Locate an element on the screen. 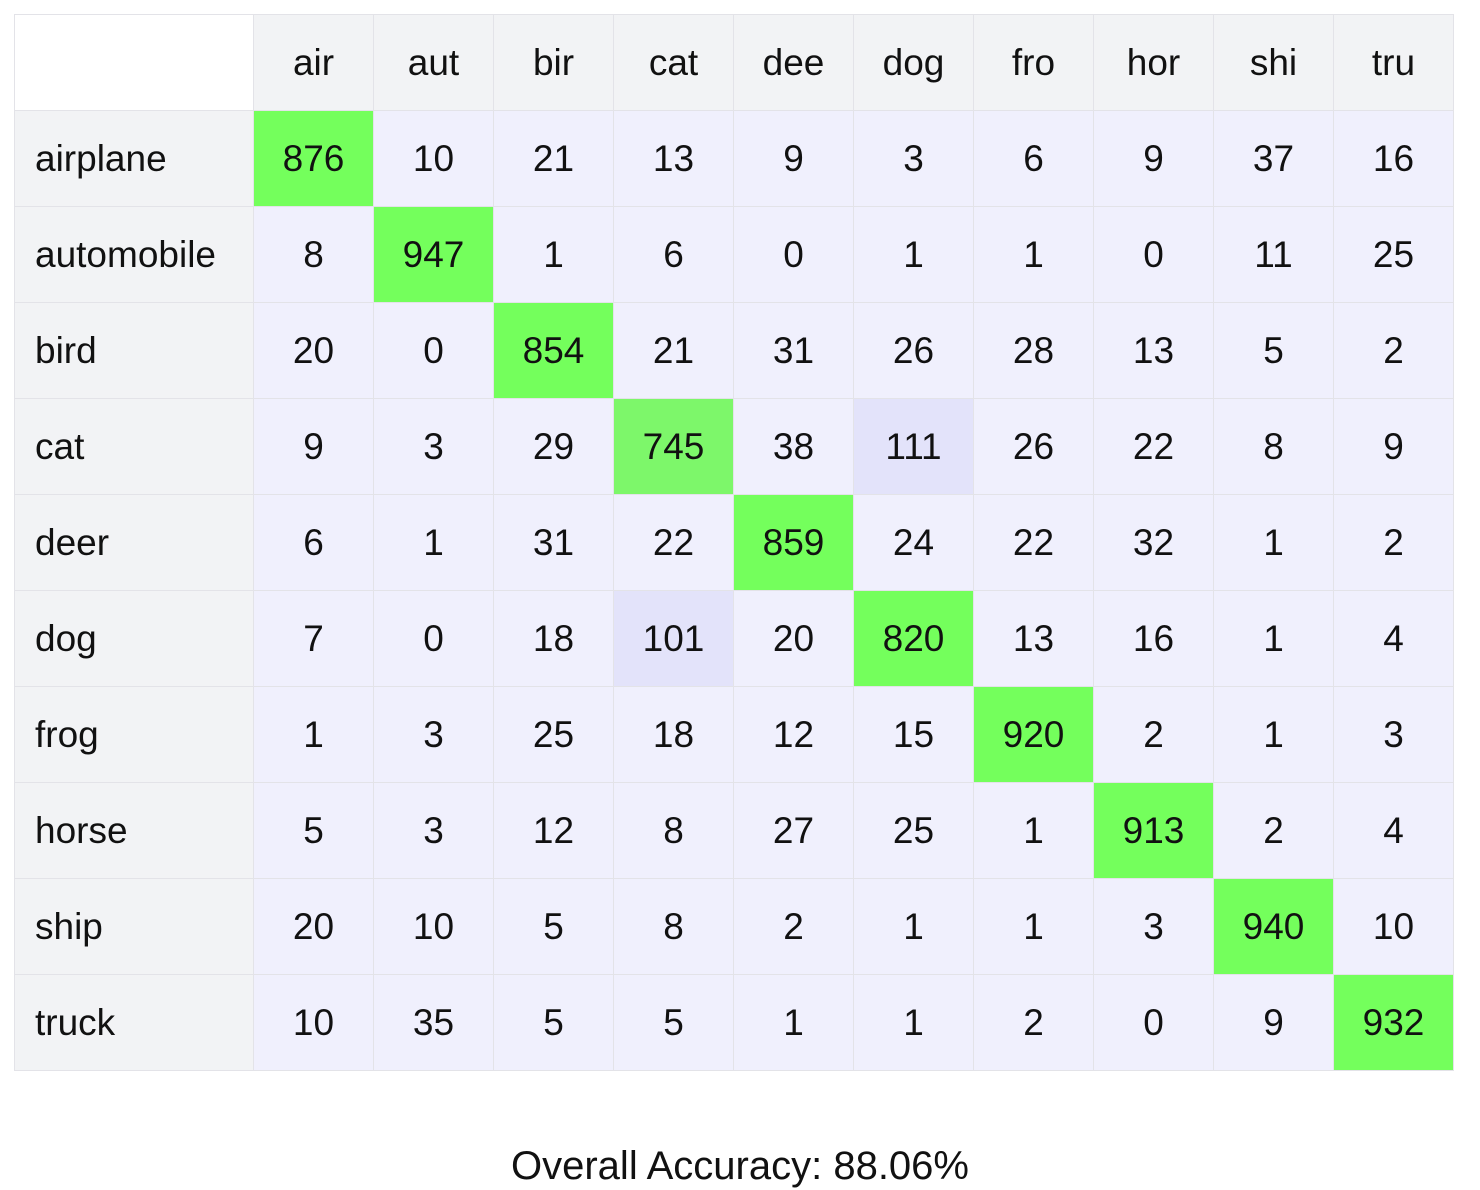  matrix-row: truck 10 35 5 5 1 1 2 0 9 932 is located at coordinates (734, 1022).